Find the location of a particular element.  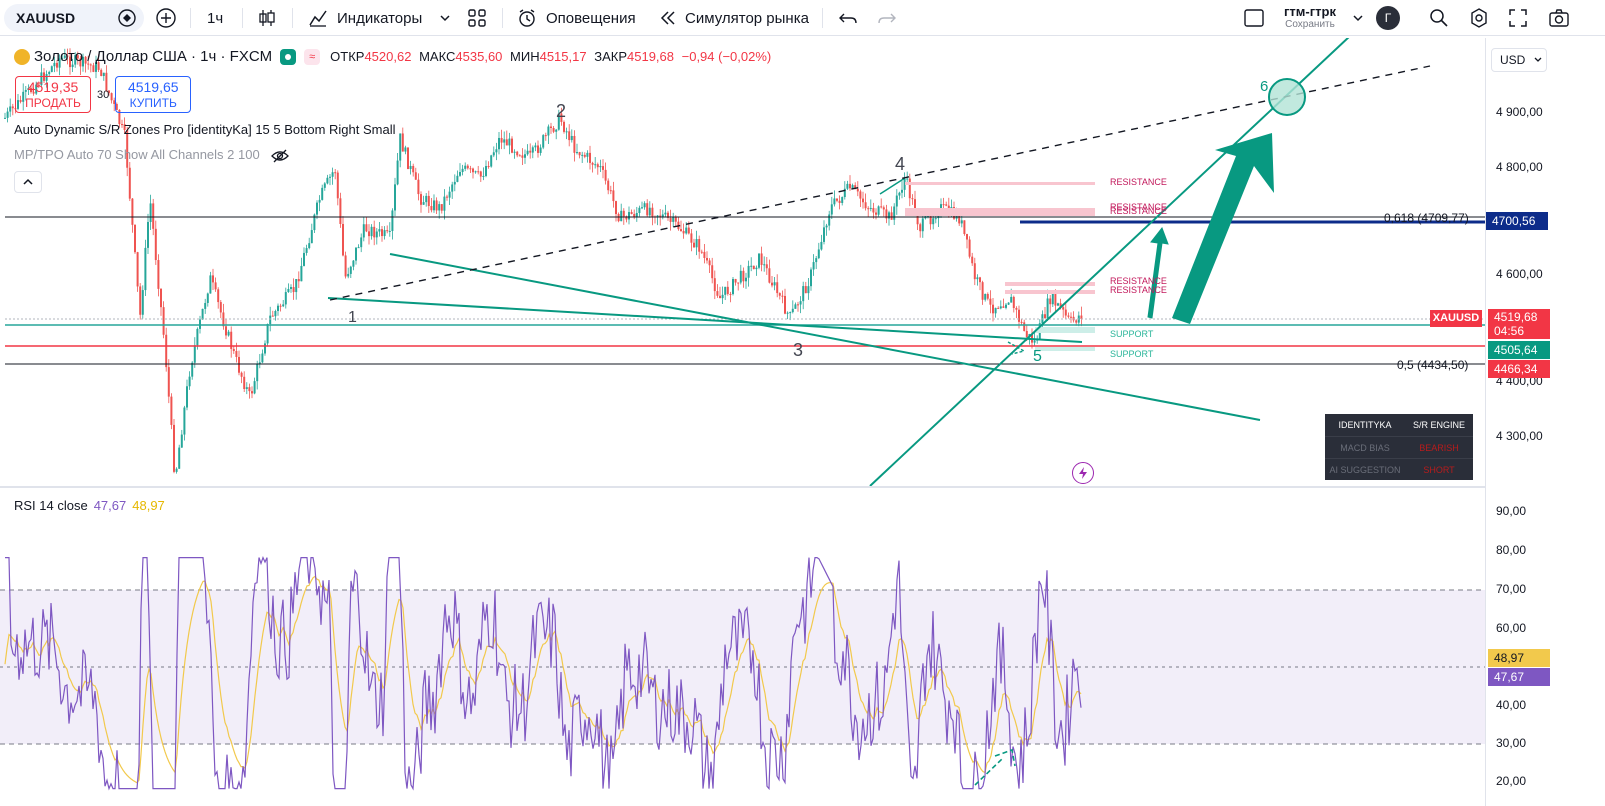

replay-button: Симулятор рынка is located at coordinates (733, 18).